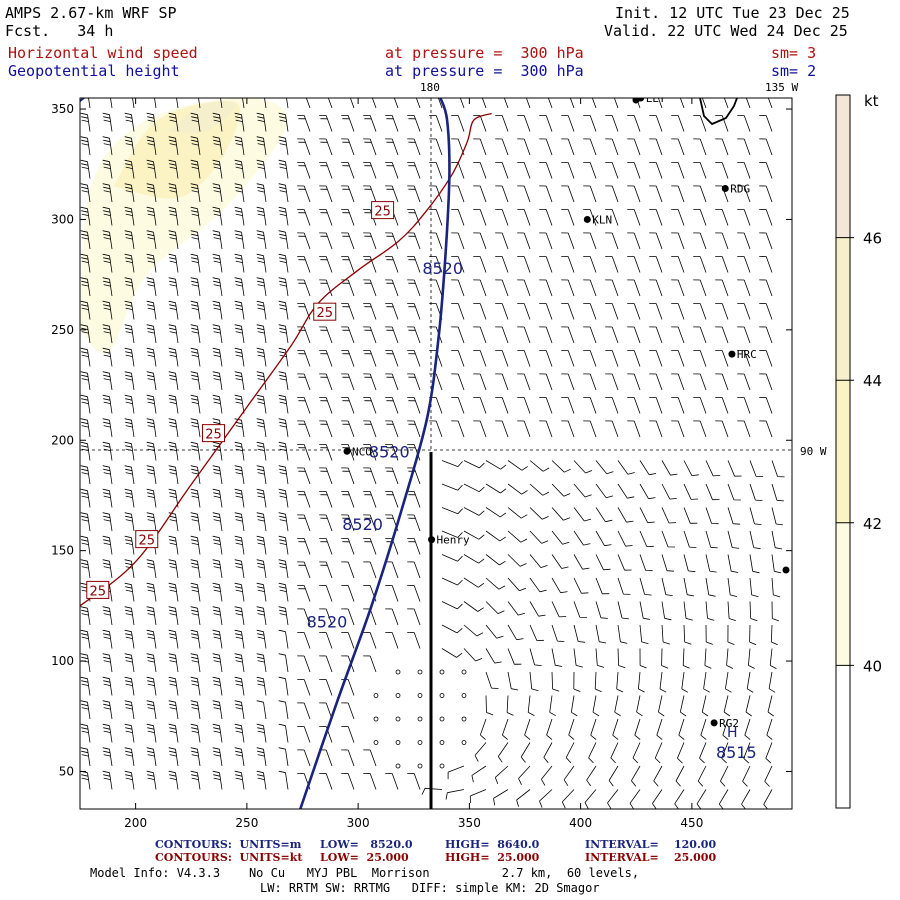 The image size is (900, 900). What do you see at coordinates (580, 823) in the screenshot?
I see `x-tick-label: 400` at bounding box center [580, 823].